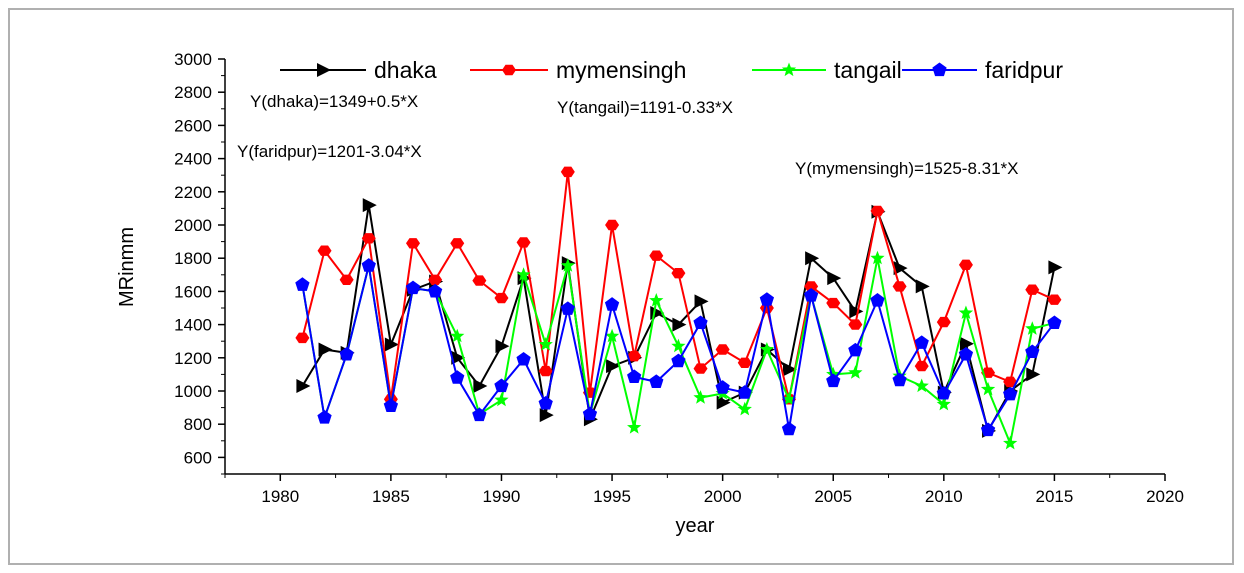  Describe the element at coordinates (193, 159) in the screenshot. I see `y-tick-label: 2400` at that location.